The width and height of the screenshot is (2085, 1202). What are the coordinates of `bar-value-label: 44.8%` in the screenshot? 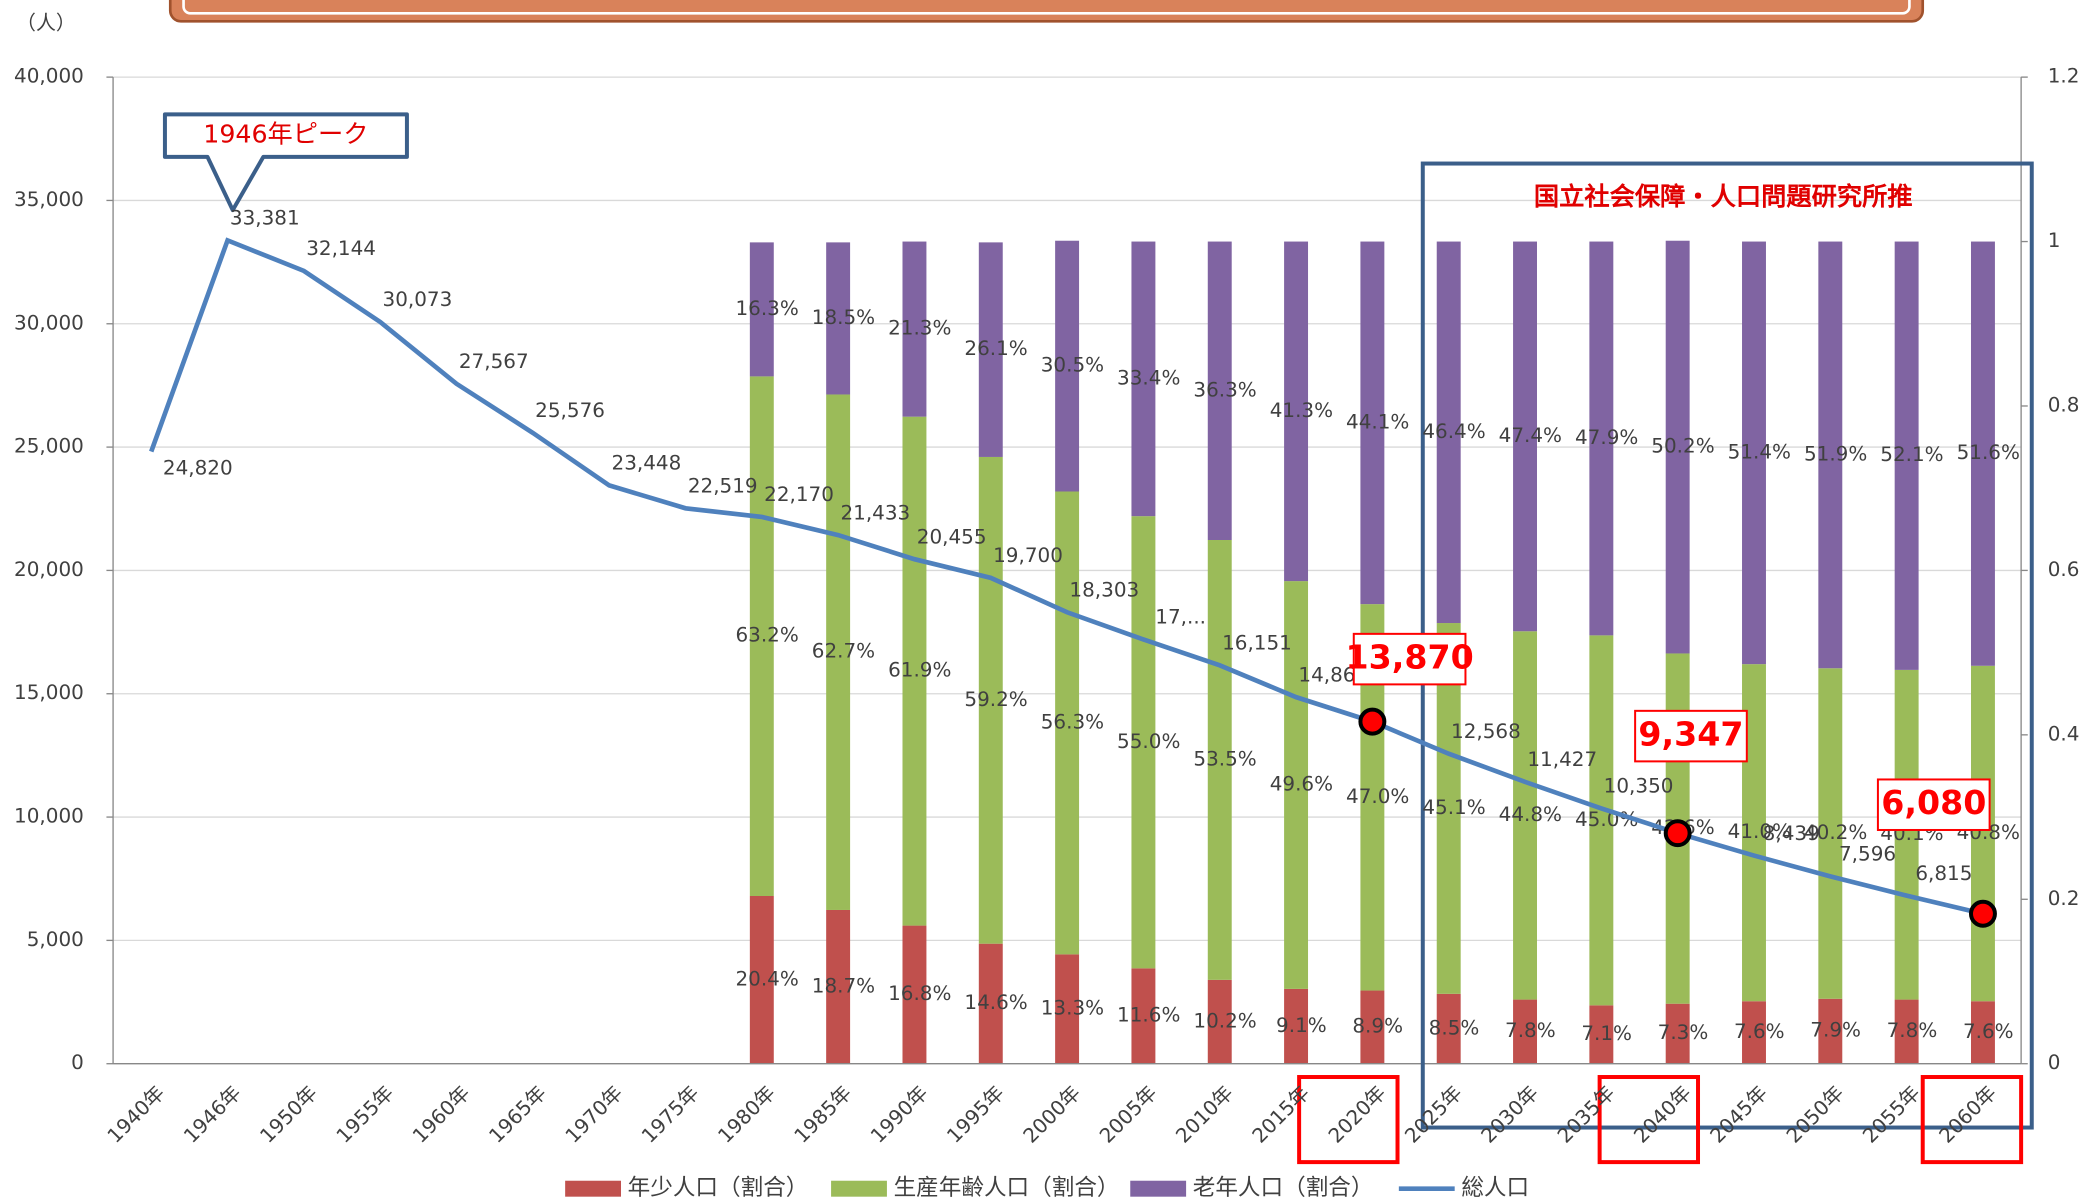 It's located at (1530, 814).